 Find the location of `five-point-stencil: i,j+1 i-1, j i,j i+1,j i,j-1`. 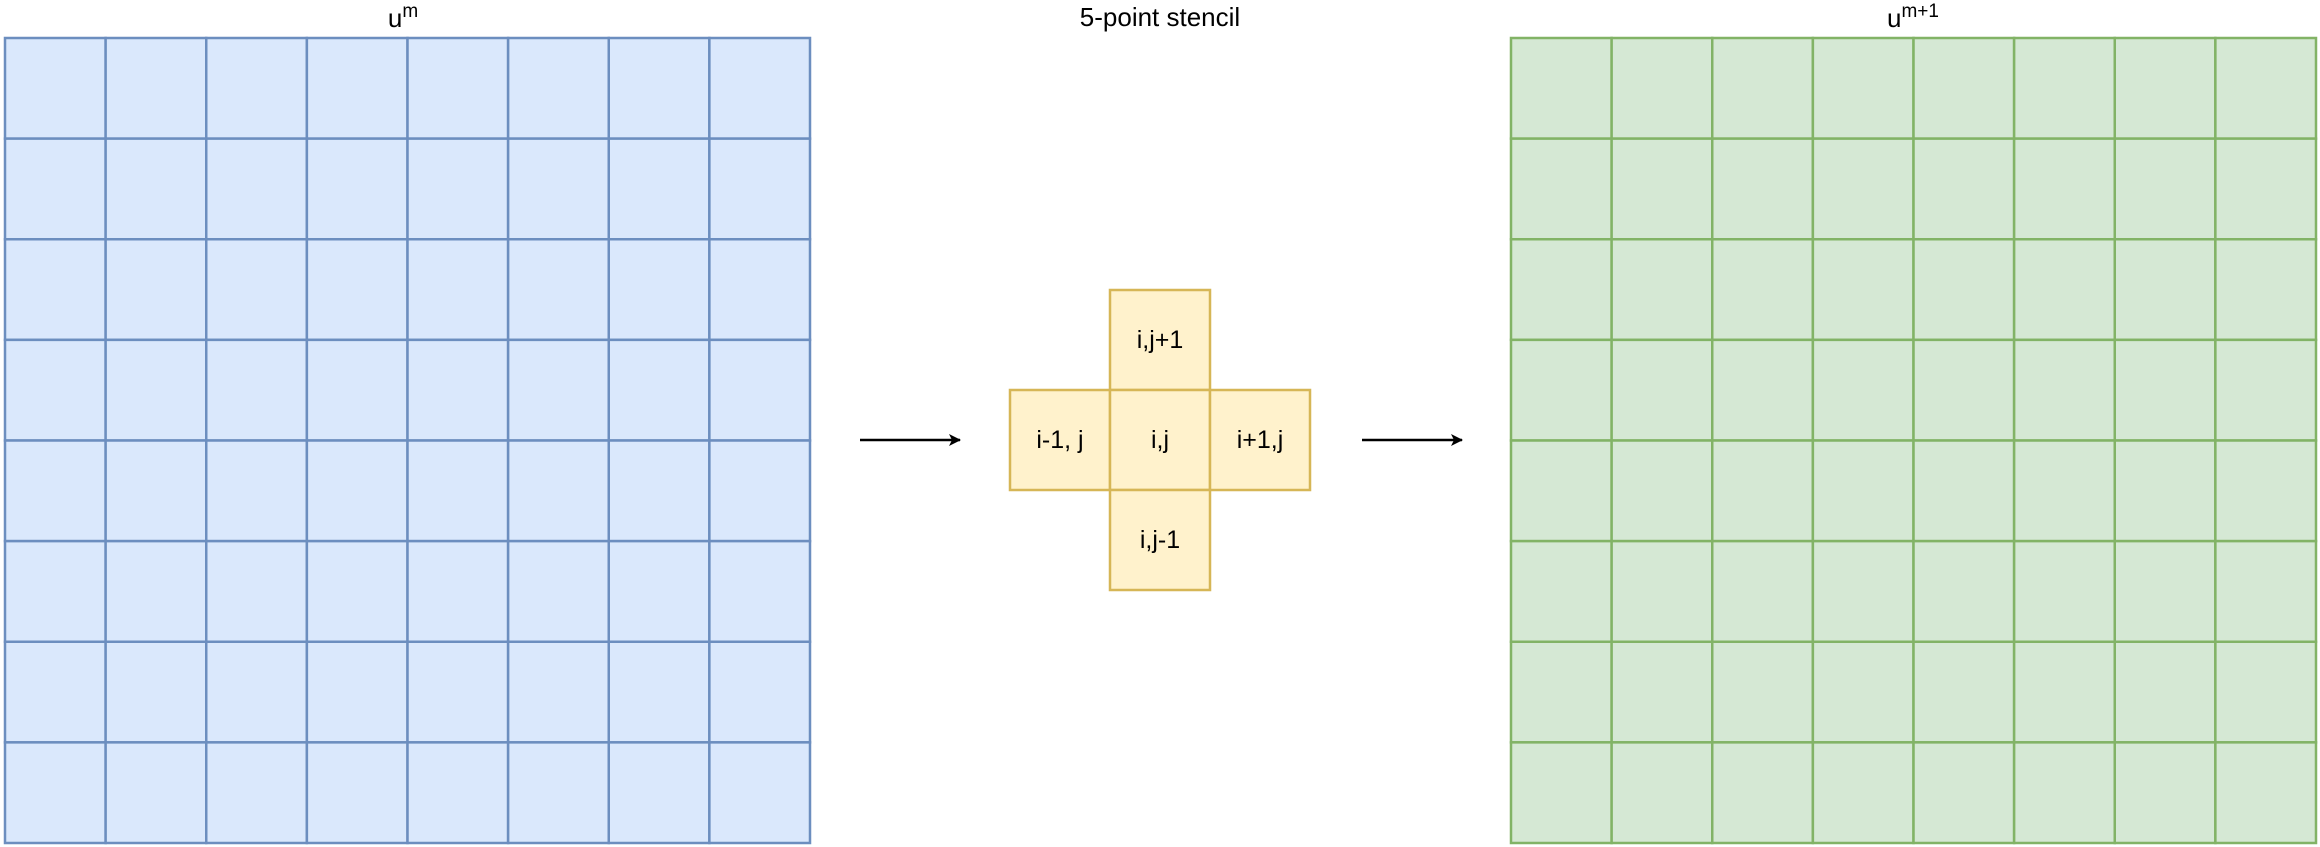

five-point-stencil: i,j+1 i-1, j i,j i+1,j i,j-1 is located at coordinates (1160, 440).